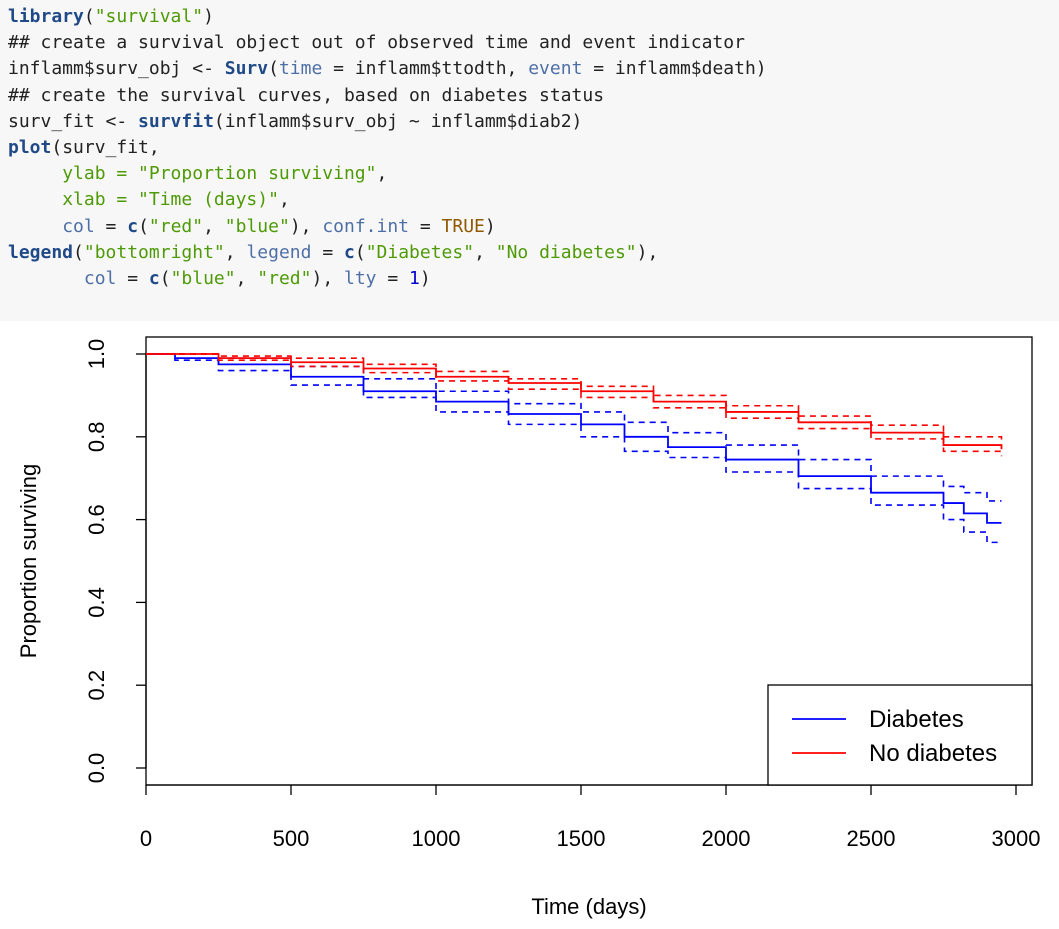  What do you see at coordinates (588, 906) in the screenshot?
I see `x-axis-label: Time (days)` at bounding box center [588, 906].